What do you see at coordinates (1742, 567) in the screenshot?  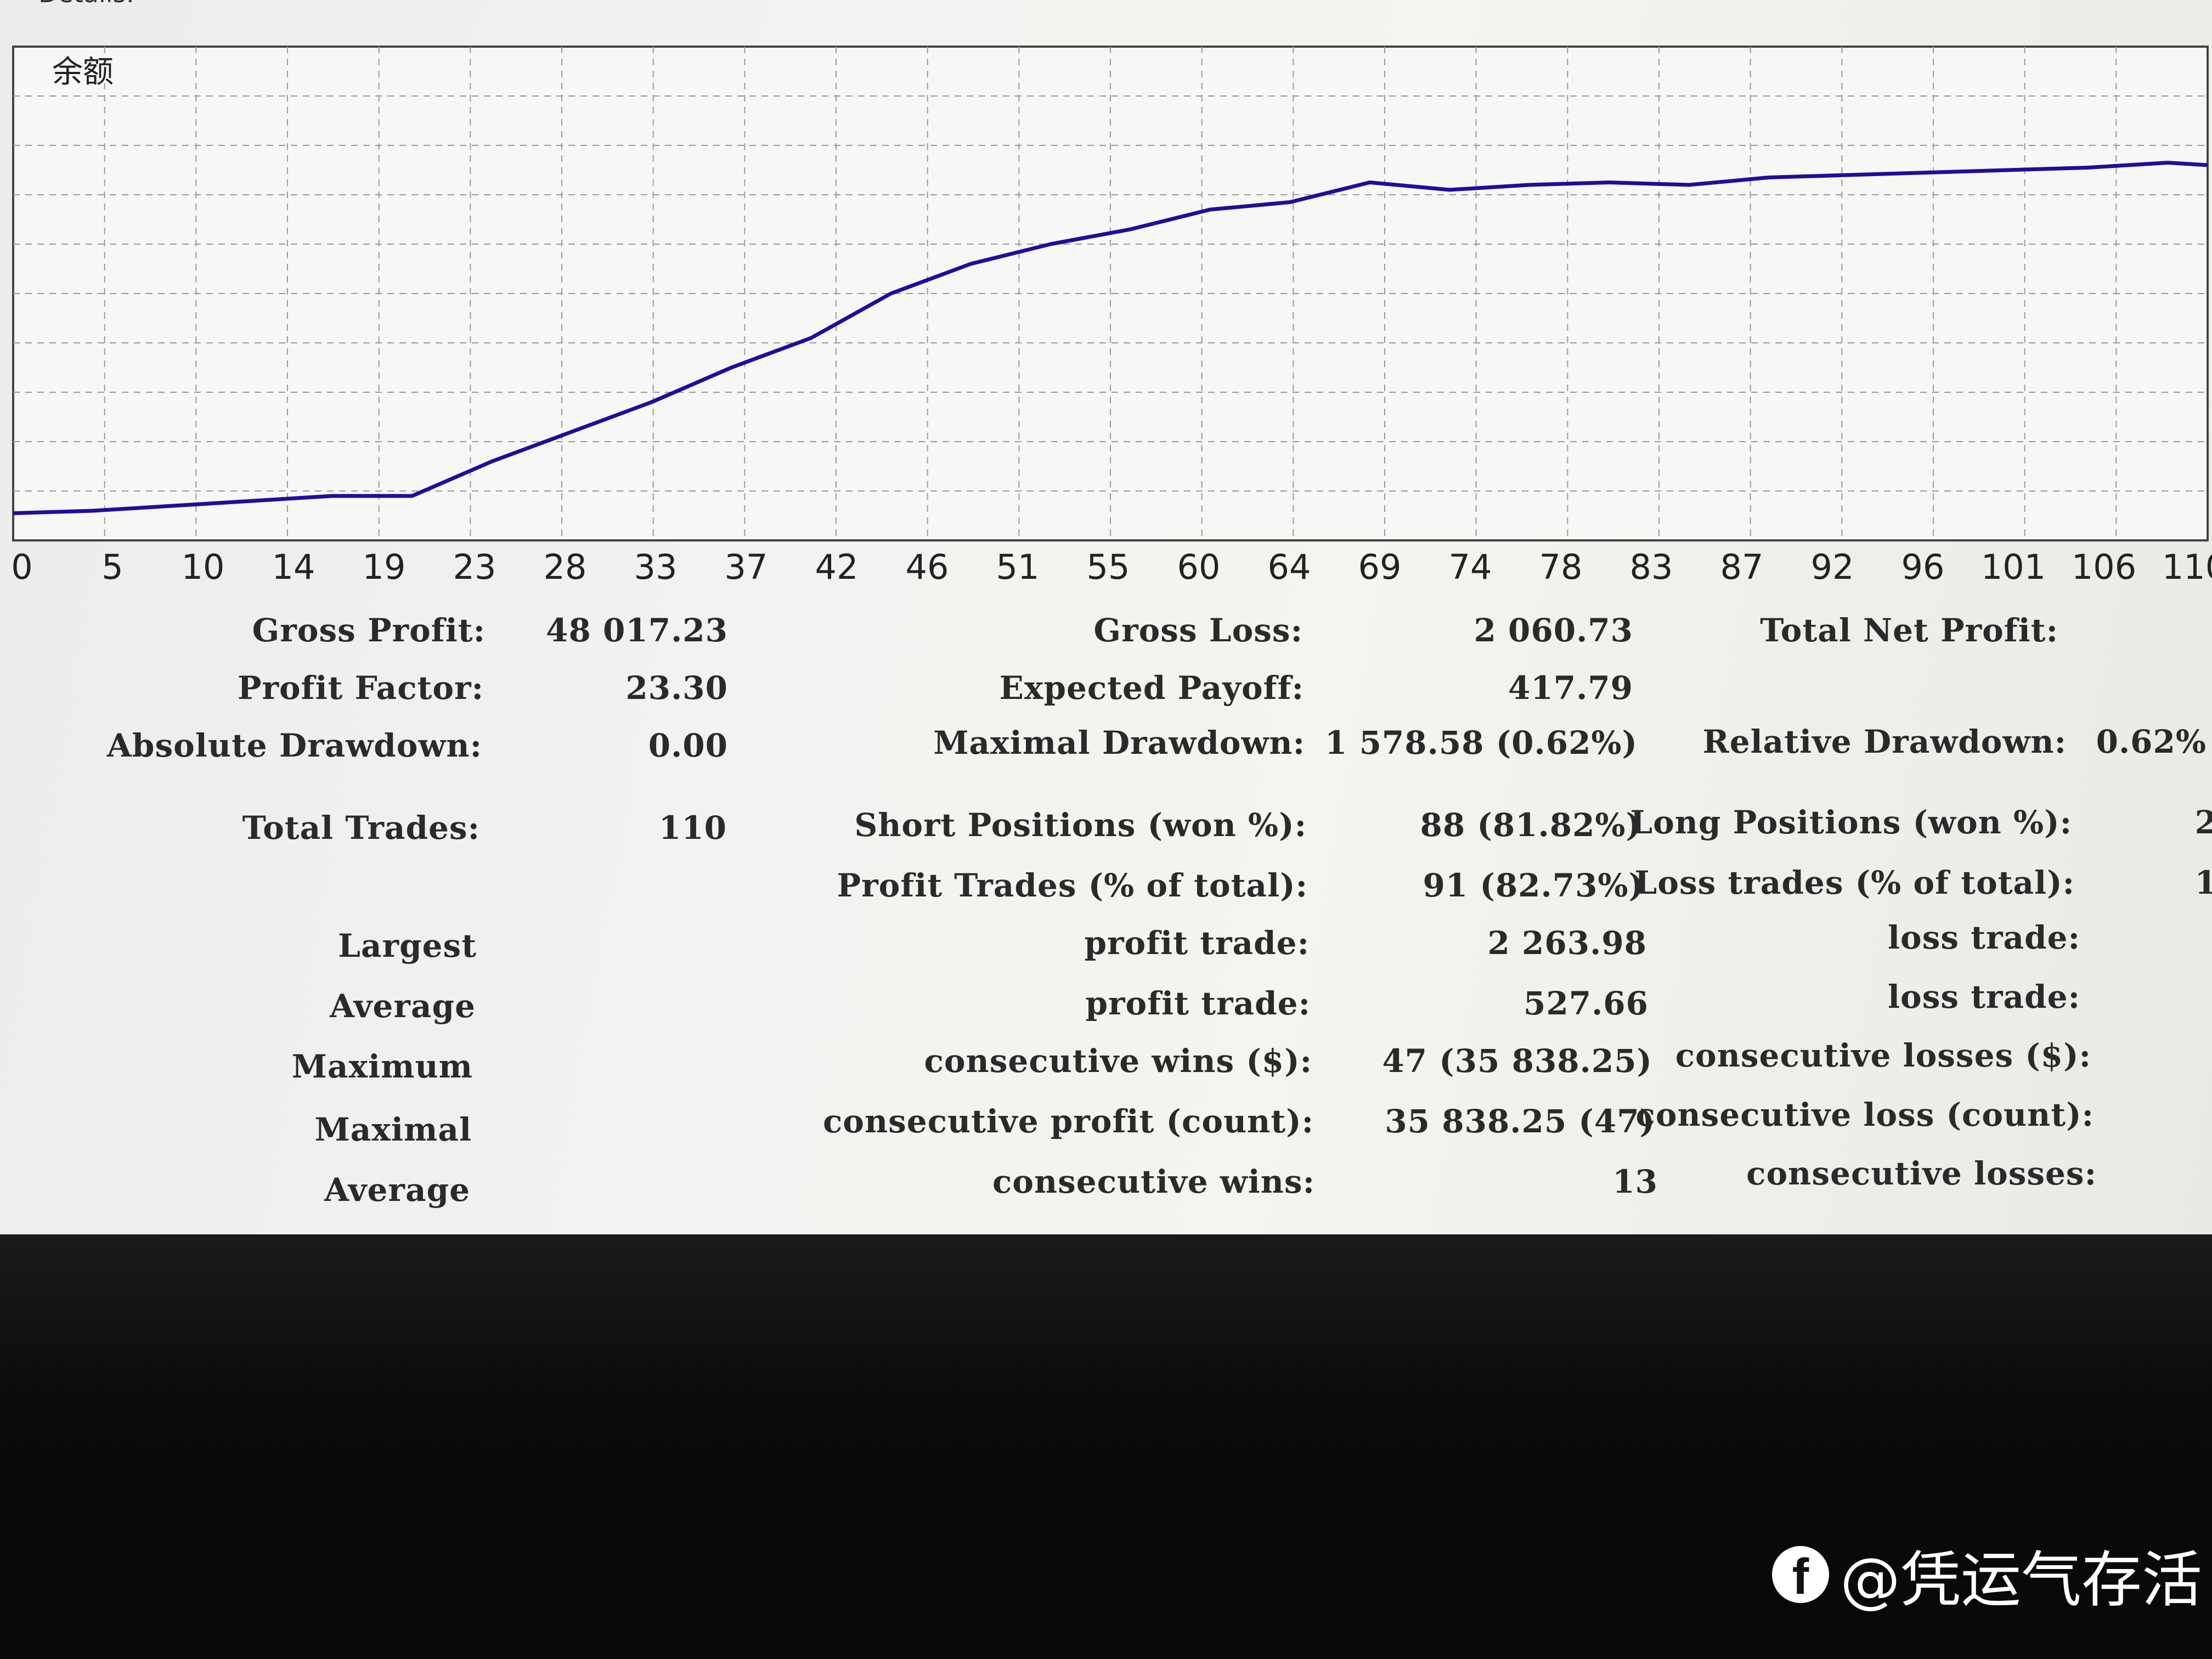 I see `x-tick-label: 87` at bounding box center [1742, 567].